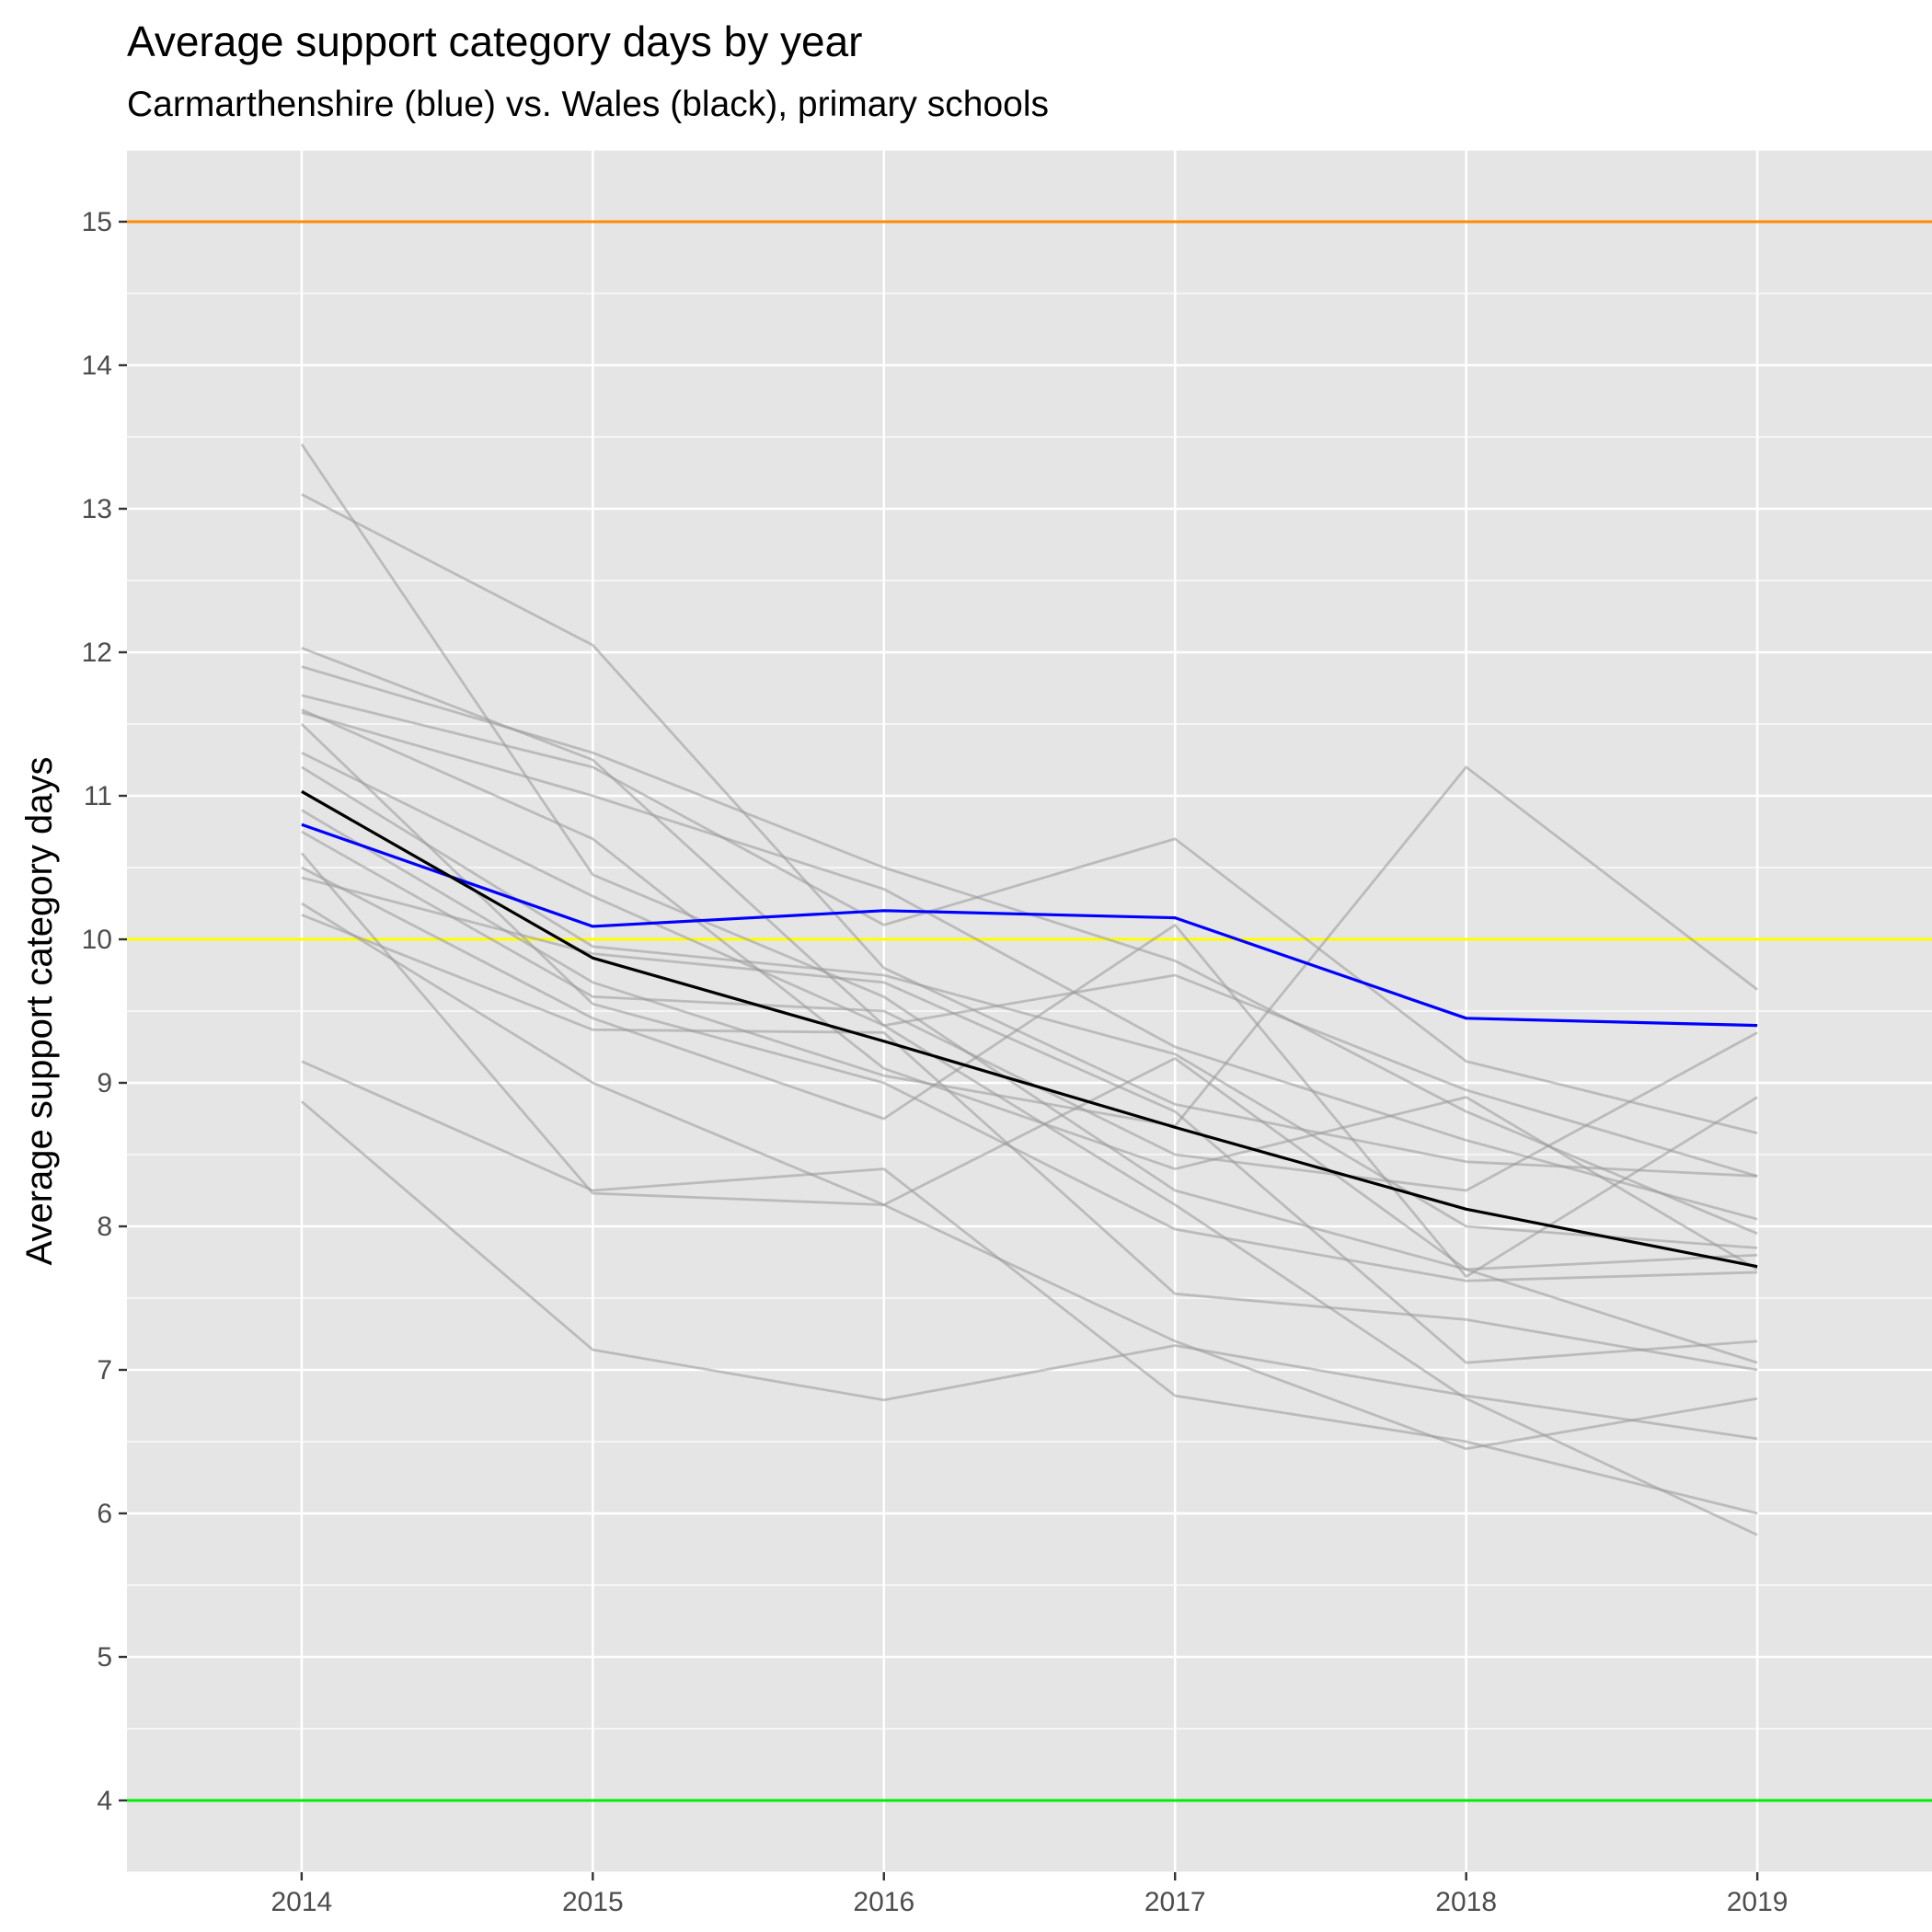 This screenshot has width=1932, height=1932. What do you see at coordinates (104, 1801) in the screenshot?
I see `y-tick-label: 4` at bounding box center [104, 1801].